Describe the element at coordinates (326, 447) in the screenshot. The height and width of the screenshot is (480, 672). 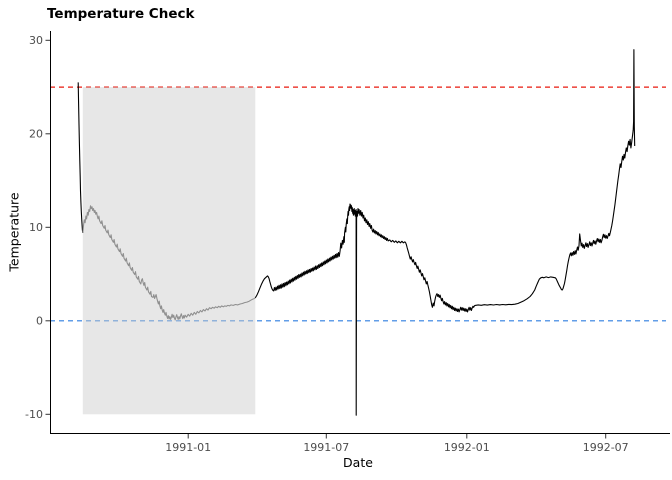
I see `x-tick-label: 1991-07` at that location.